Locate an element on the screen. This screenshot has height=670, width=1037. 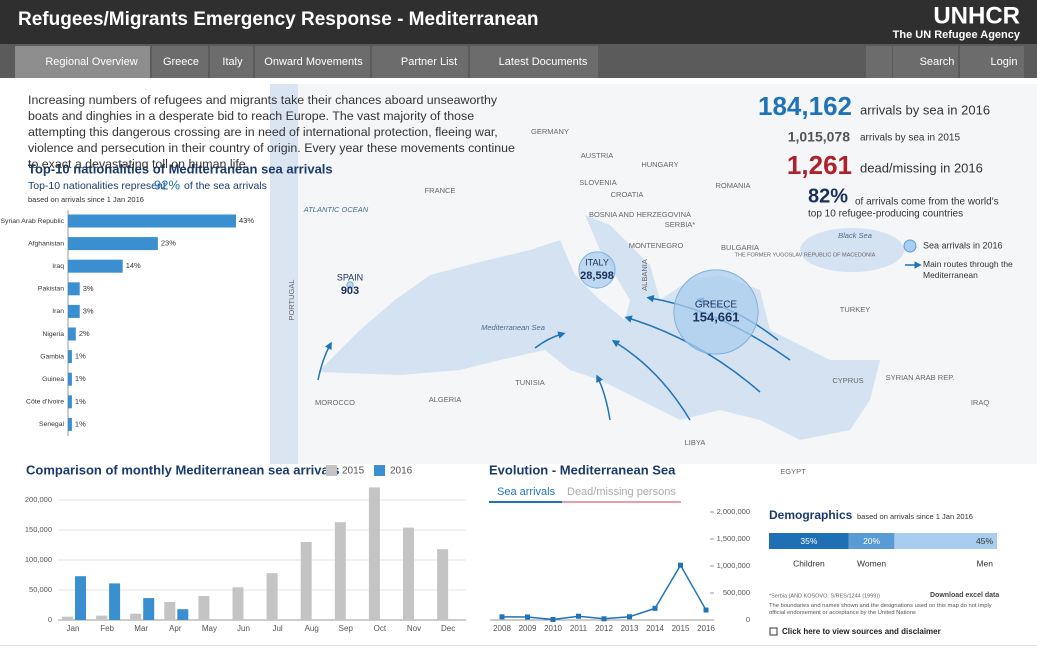
map-label: TUNISIA is located at coordinates (530, 382).